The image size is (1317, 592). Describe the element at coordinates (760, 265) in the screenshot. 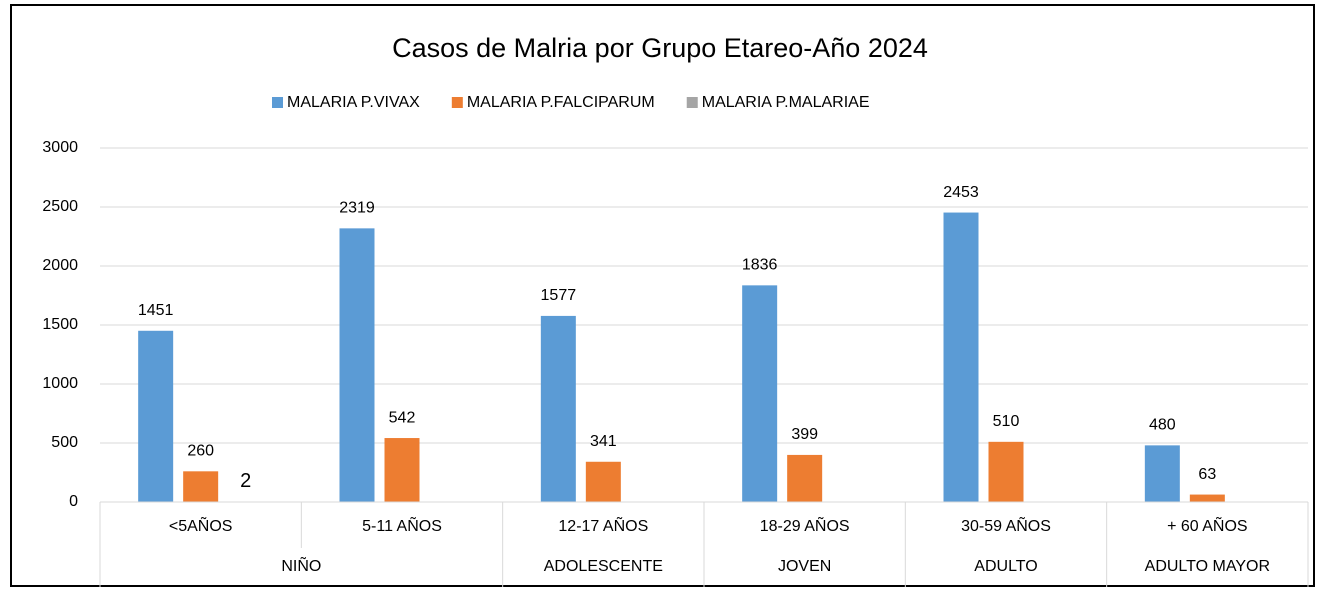

I see `data-label: 1836` at that location.